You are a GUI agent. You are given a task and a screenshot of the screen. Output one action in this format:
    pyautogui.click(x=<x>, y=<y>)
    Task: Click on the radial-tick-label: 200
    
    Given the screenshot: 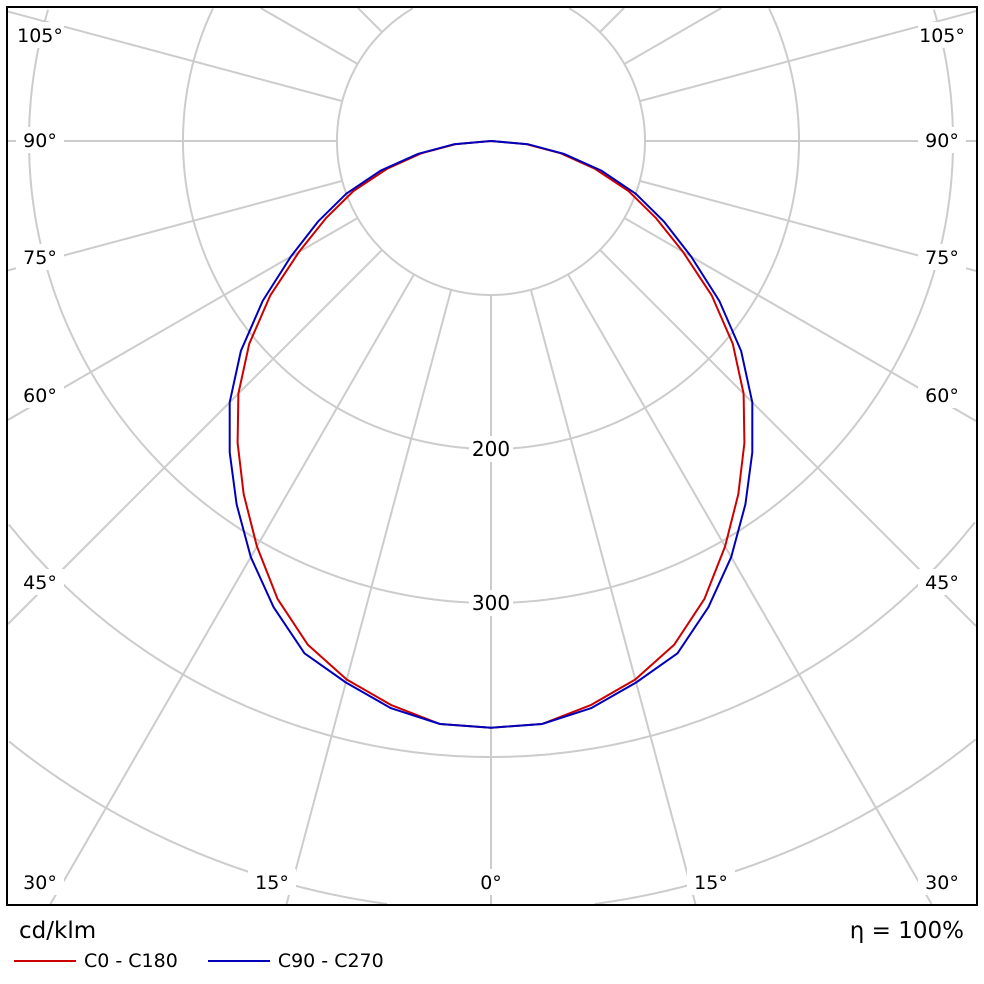 What is the action you would take?
    pyautogui.click(x=491, y=449)
    